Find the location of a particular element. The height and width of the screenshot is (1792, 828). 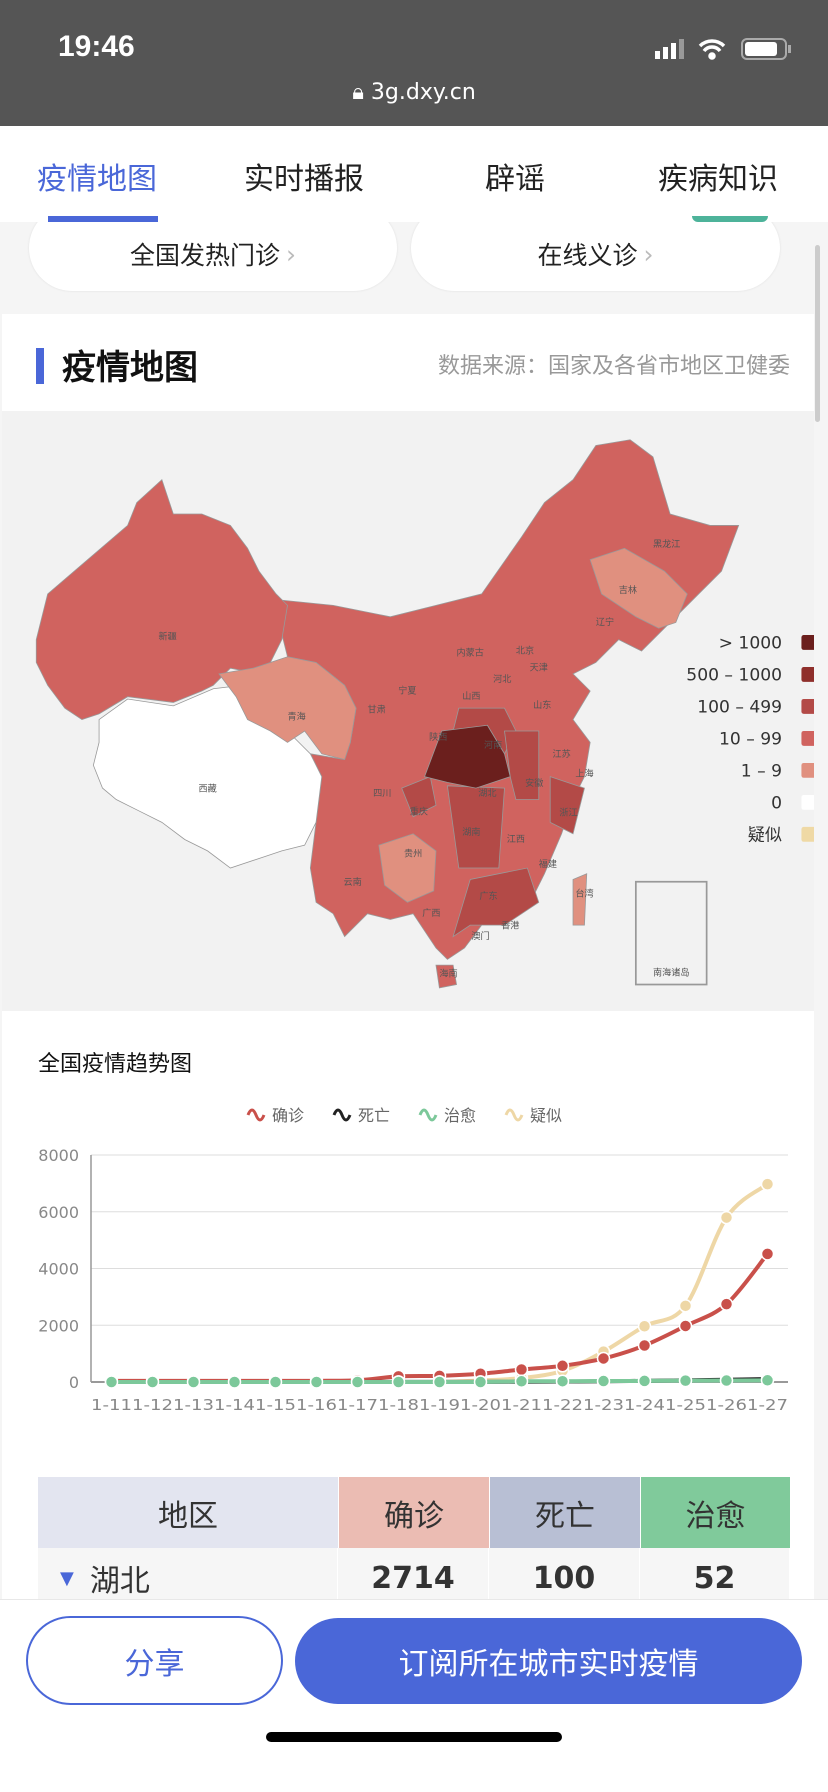

legend-label: 疑似 is located at coordinates (546, 1115).